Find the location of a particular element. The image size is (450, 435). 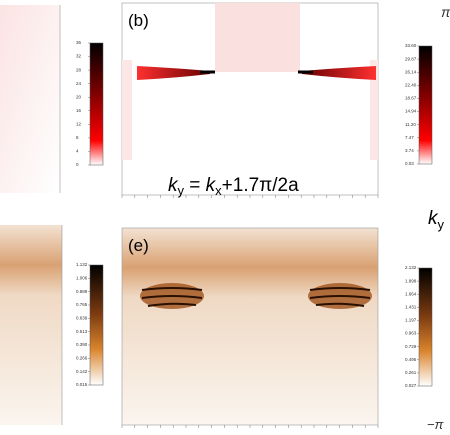

colorbar-tick-label: 0.729 is located at coordinates (411, 346).